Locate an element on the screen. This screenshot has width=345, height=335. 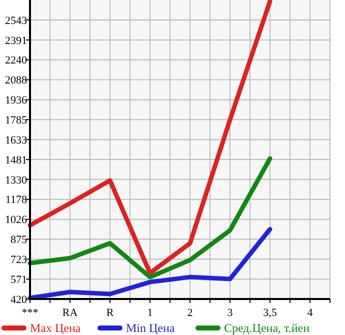
y-tick-label: 2240 is located at coordinates (16, 60).